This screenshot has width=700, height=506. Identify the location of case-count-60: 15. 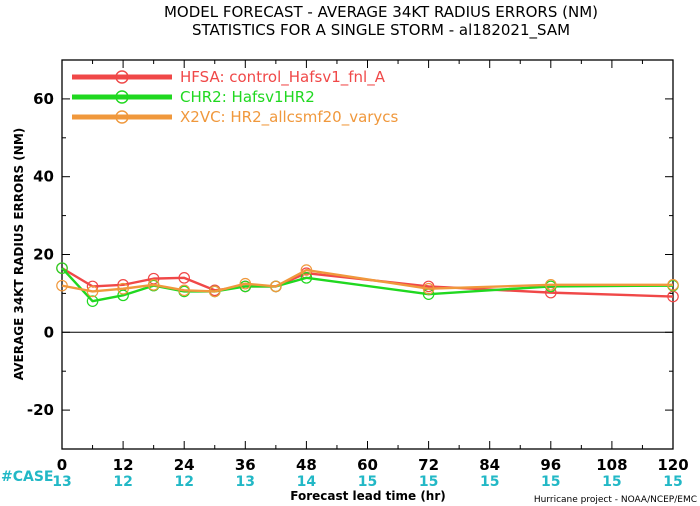
(367, 482).